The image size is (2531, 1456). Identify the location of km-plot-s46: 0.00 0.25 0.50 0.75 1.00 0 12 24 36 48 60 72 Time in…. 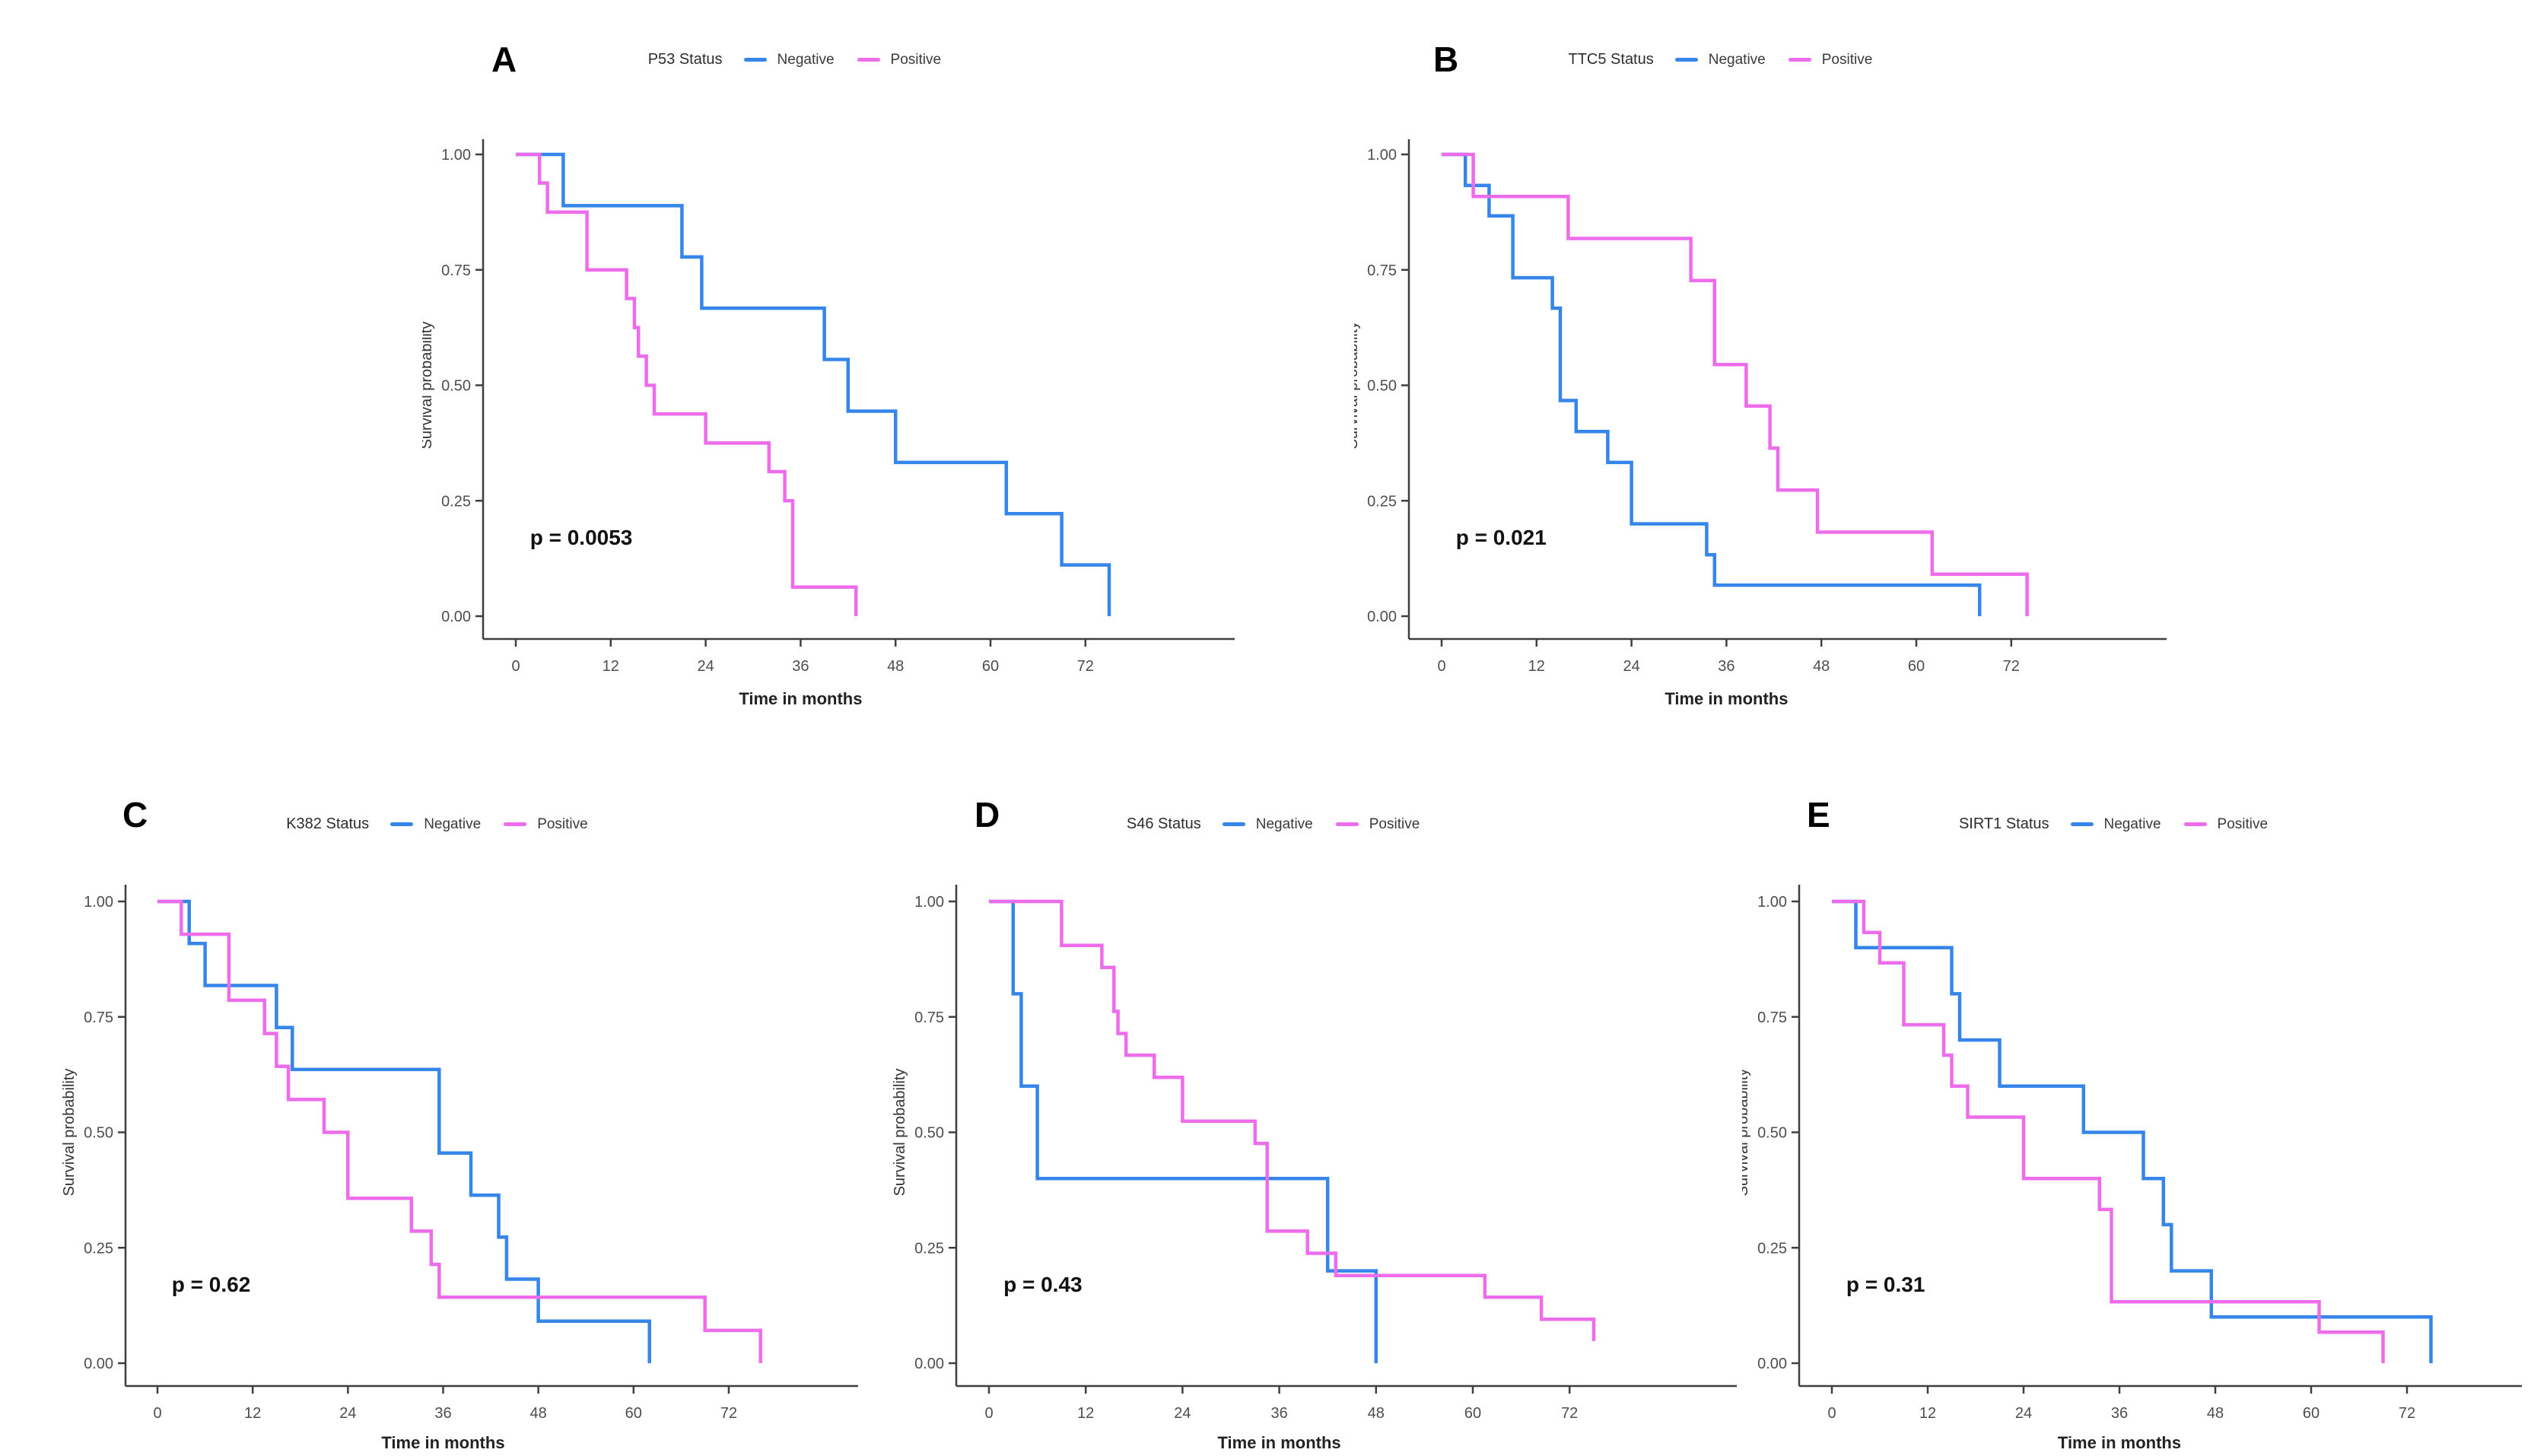
(1315, 1168).